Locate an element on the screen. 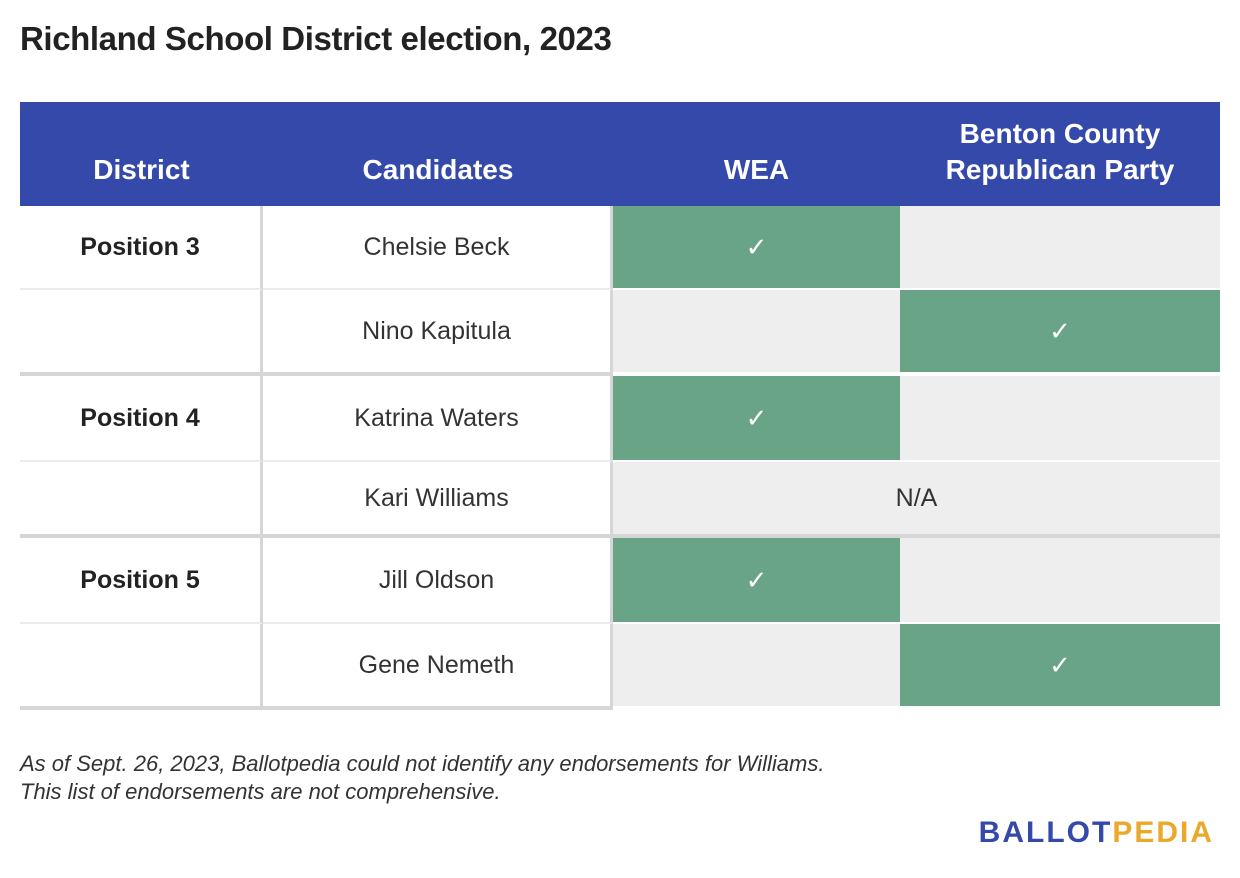 The image size is (1240, 878). header-district: District is located at coordinates (141, 169).